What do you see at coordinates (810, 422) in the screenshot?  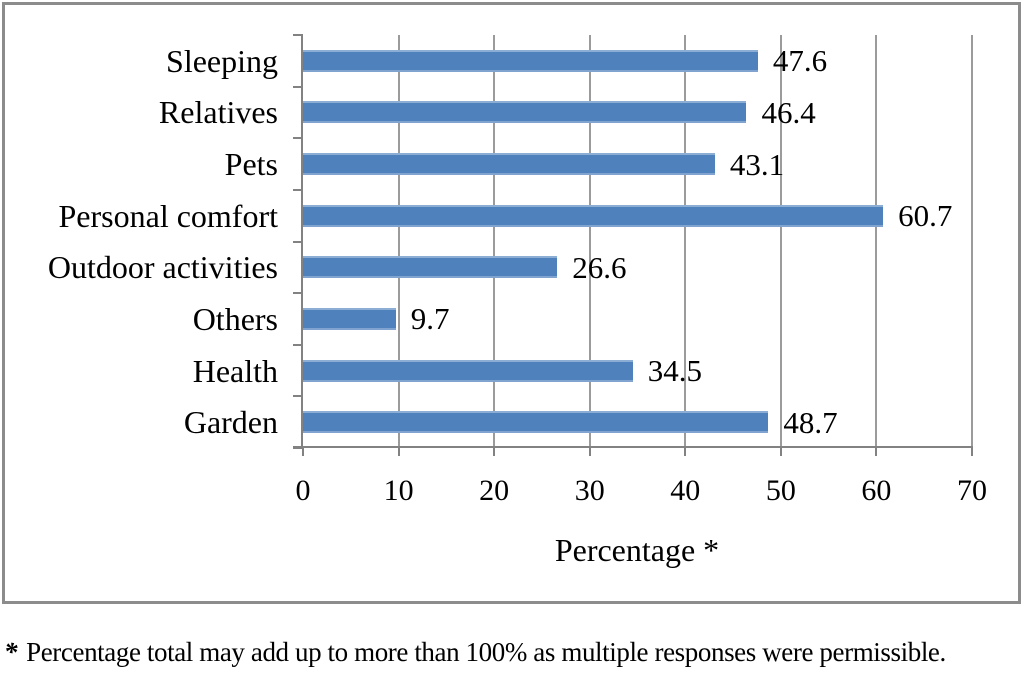 I see `value-label: 48.7` at bounding box center [810, 422].